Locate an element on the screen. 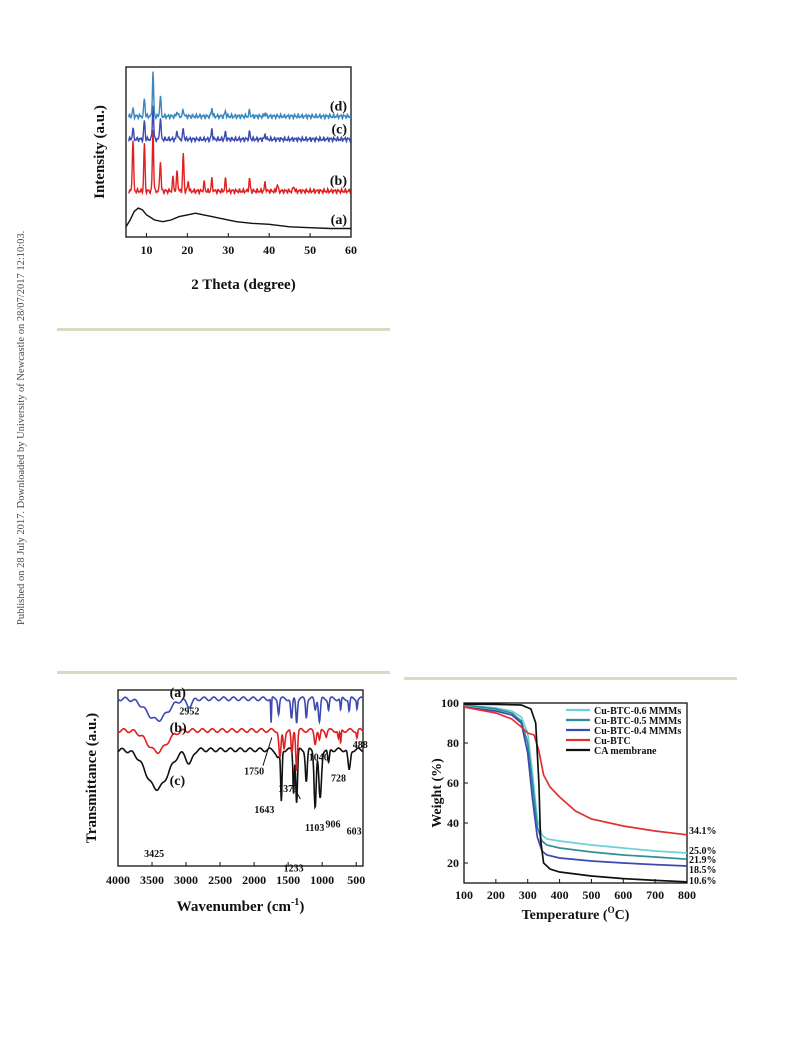 This screenshot has height=1039, width=793. ftir-x-tick-label: 3500 is located at coordinates (152, 880).